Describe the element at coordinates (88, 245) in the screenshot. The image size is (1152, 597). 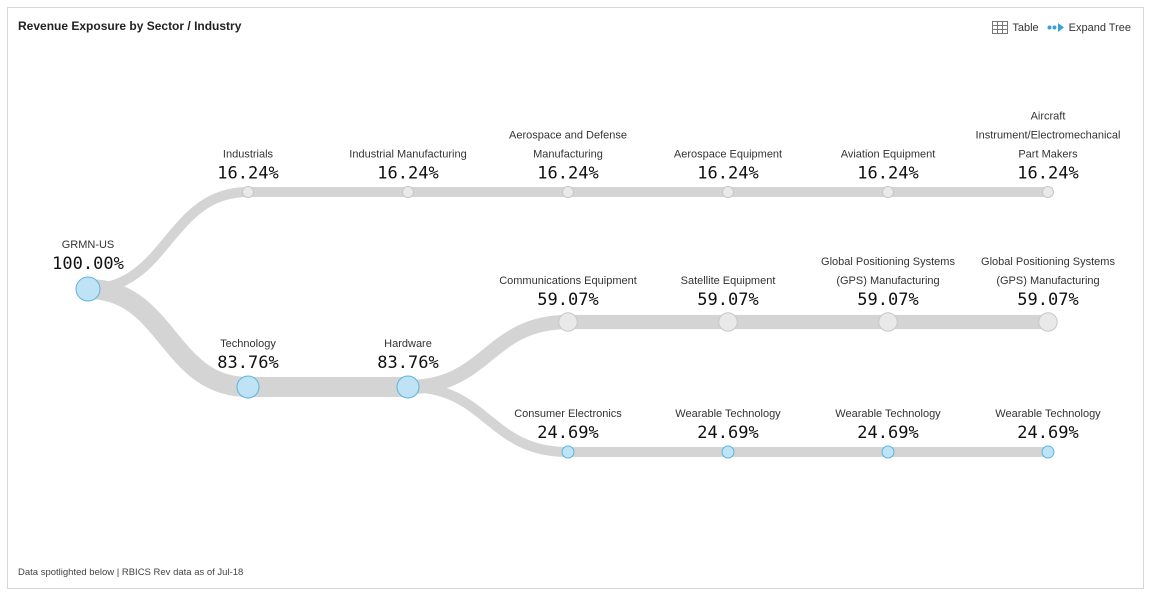
I see `node-label-root-0: GRMN-US` at that location.